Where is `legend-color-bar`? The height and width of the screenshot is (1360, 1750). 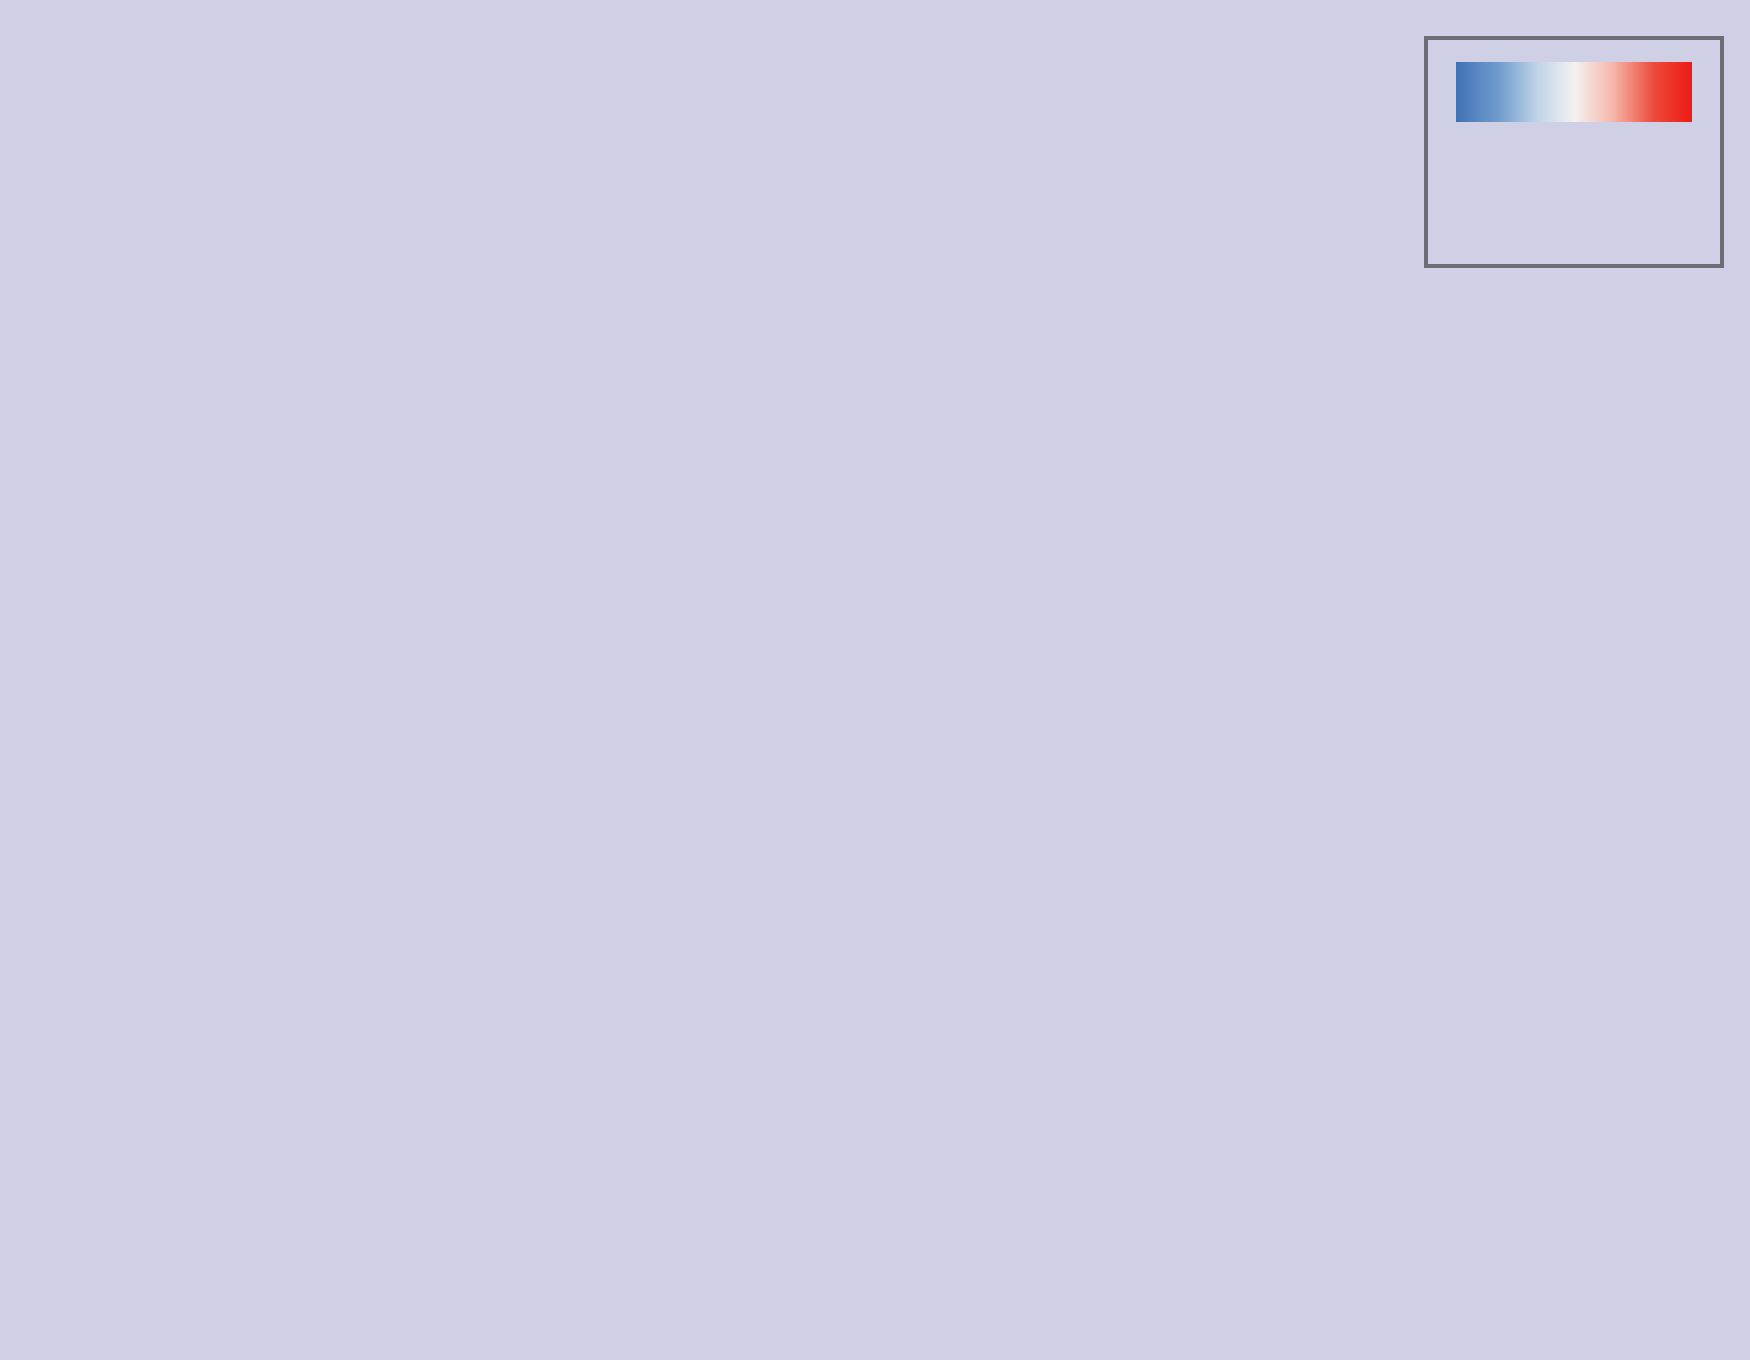 legend-color-bar is located at coordinates (1574, 92).